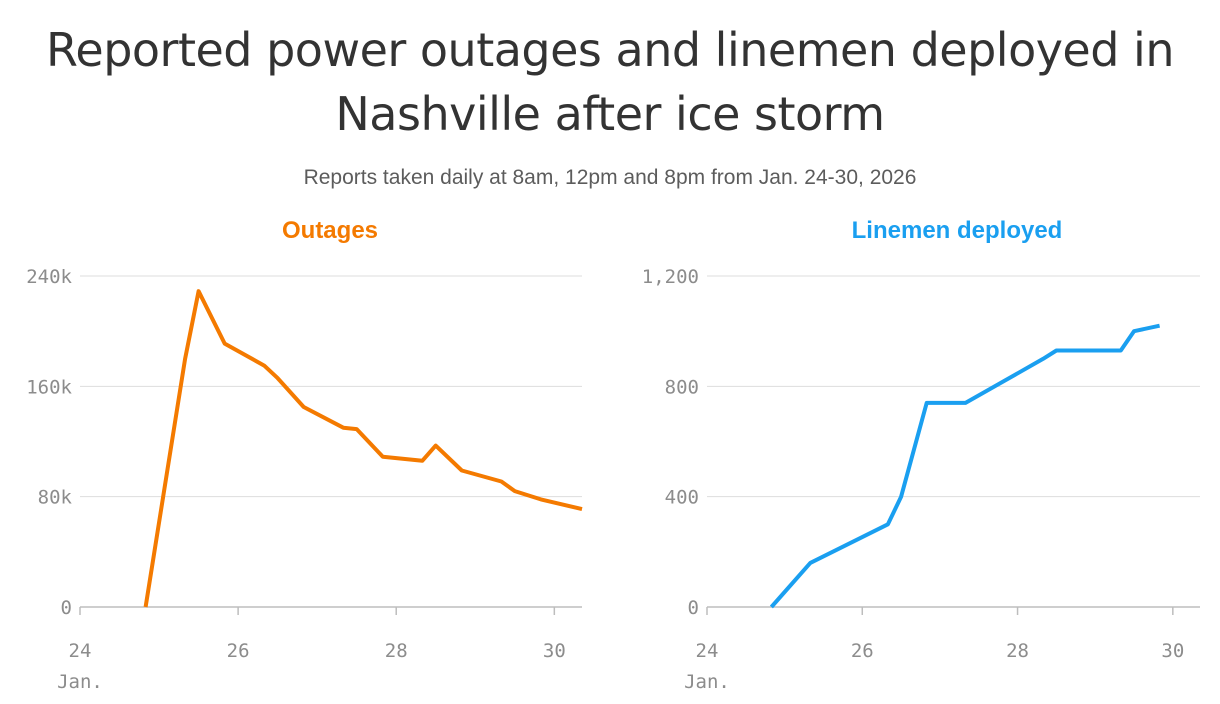 The height and width of the screenshot is (704, 1220). What do you see at coordinates (693, 608) in the screenshot?
I see `linemen-deployed-y-tick-label: 0` at bounding box center [693, 608].